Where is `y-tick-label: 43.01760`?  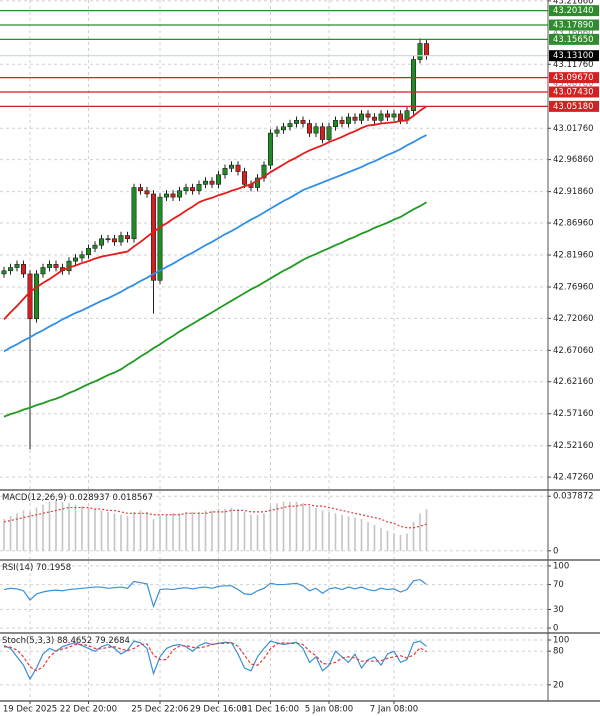
y-tick-label: 43.01760 is located at coordinates (573, 129).